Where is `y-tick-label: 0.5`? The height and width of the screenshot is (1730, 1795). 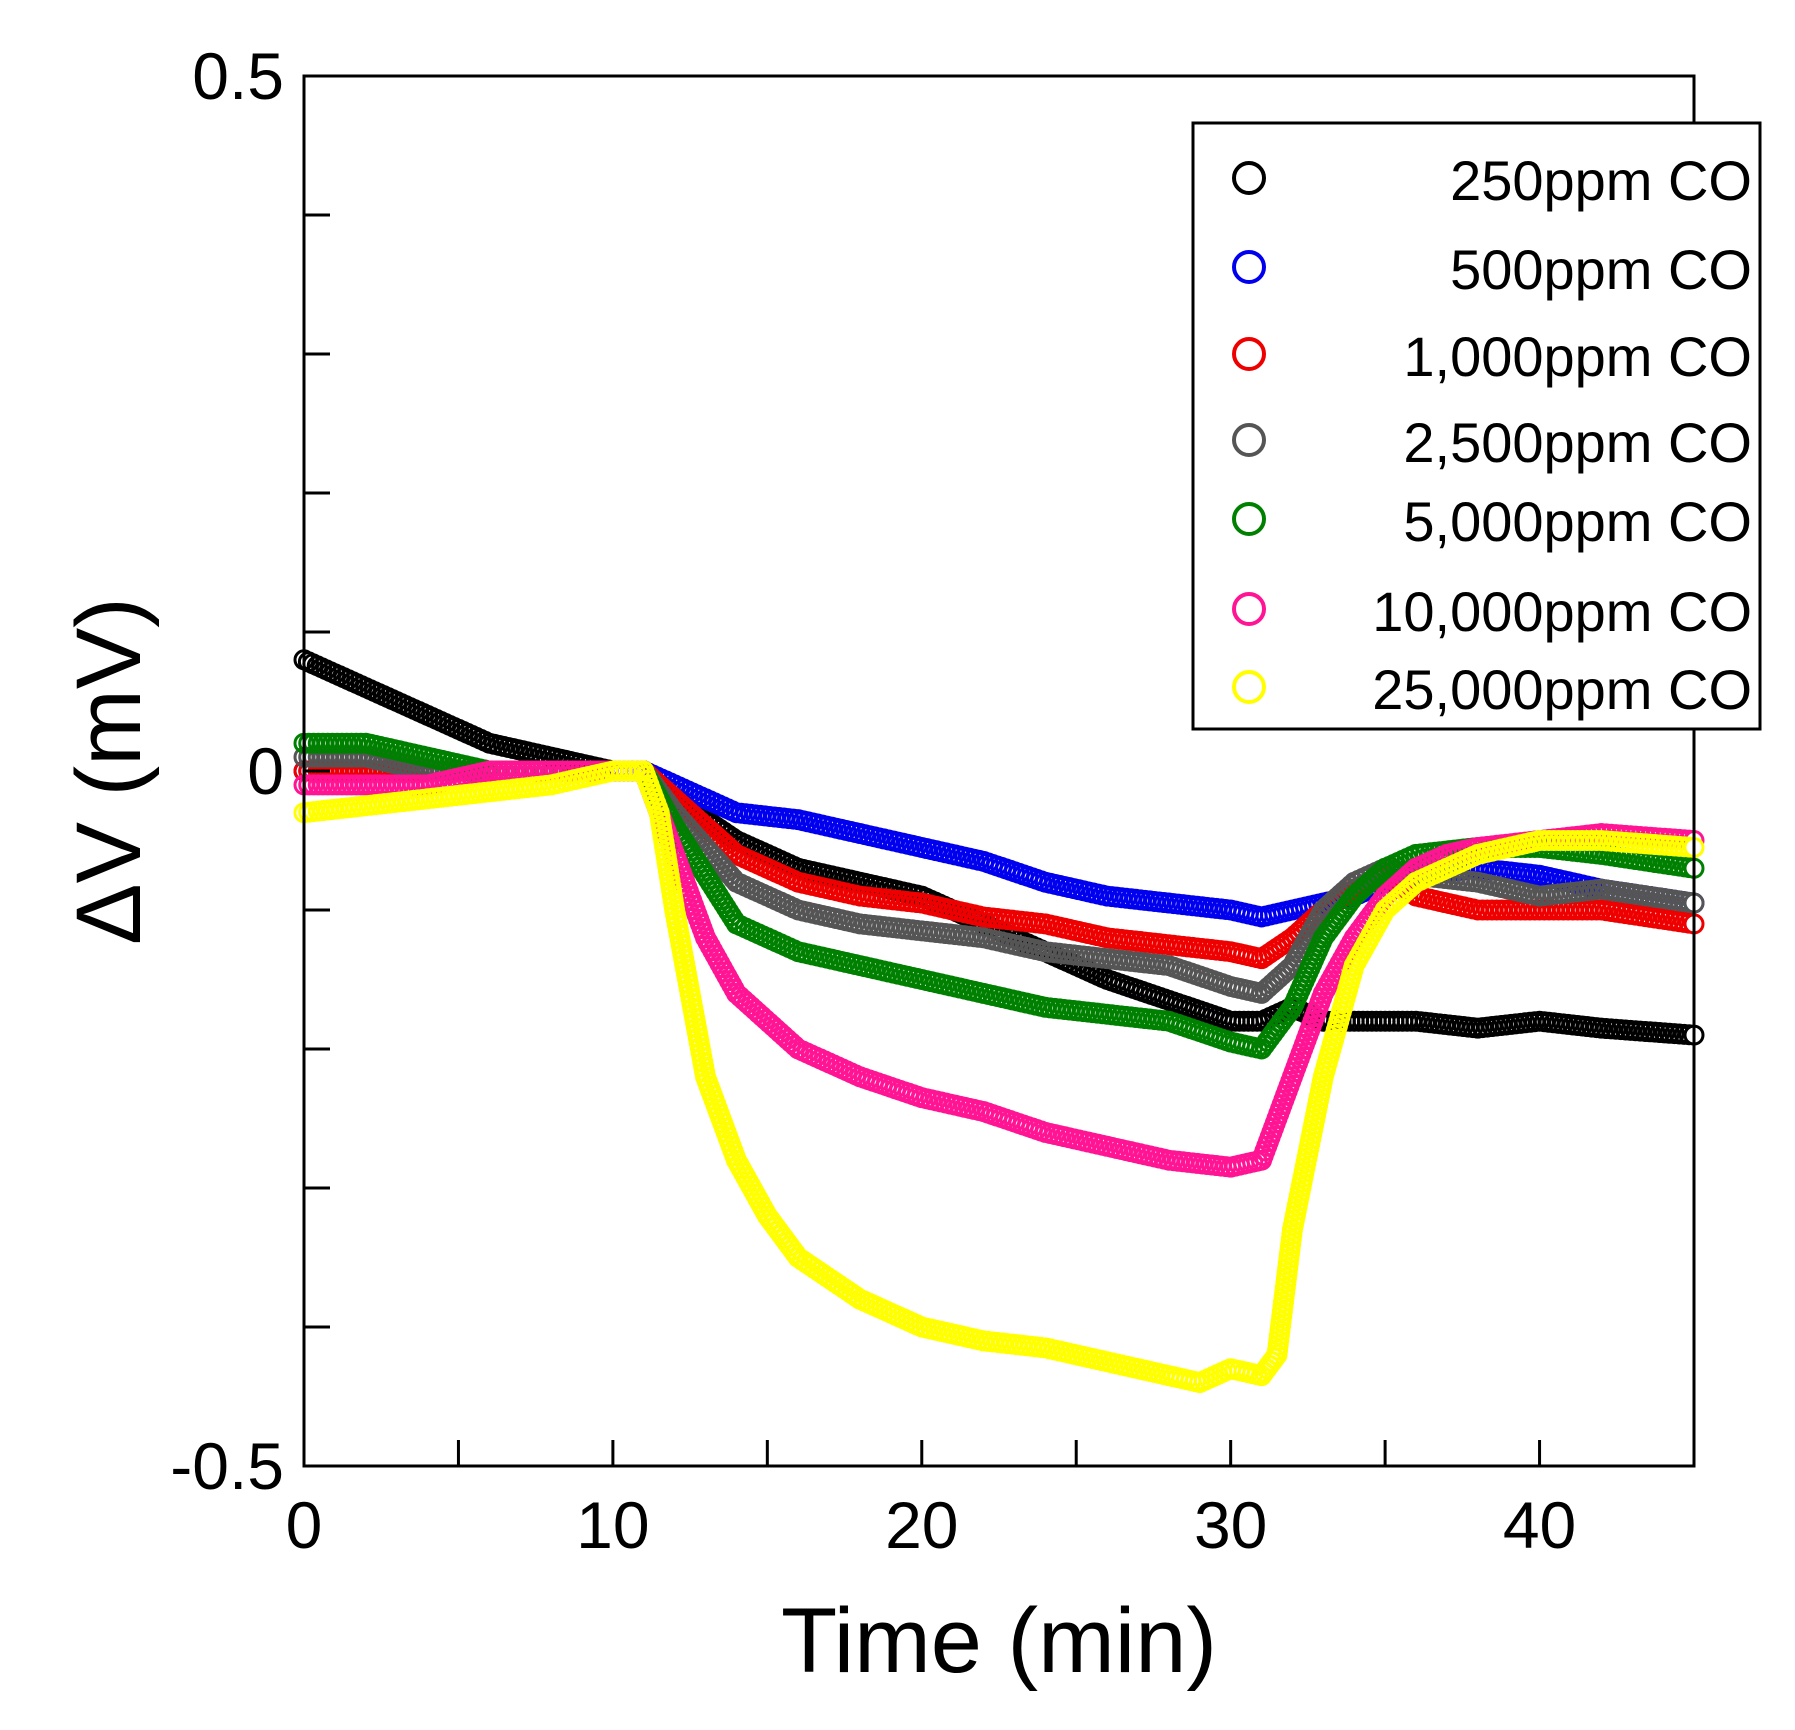
y-tick-label: 0.5 is located at coordinates (238, 76).